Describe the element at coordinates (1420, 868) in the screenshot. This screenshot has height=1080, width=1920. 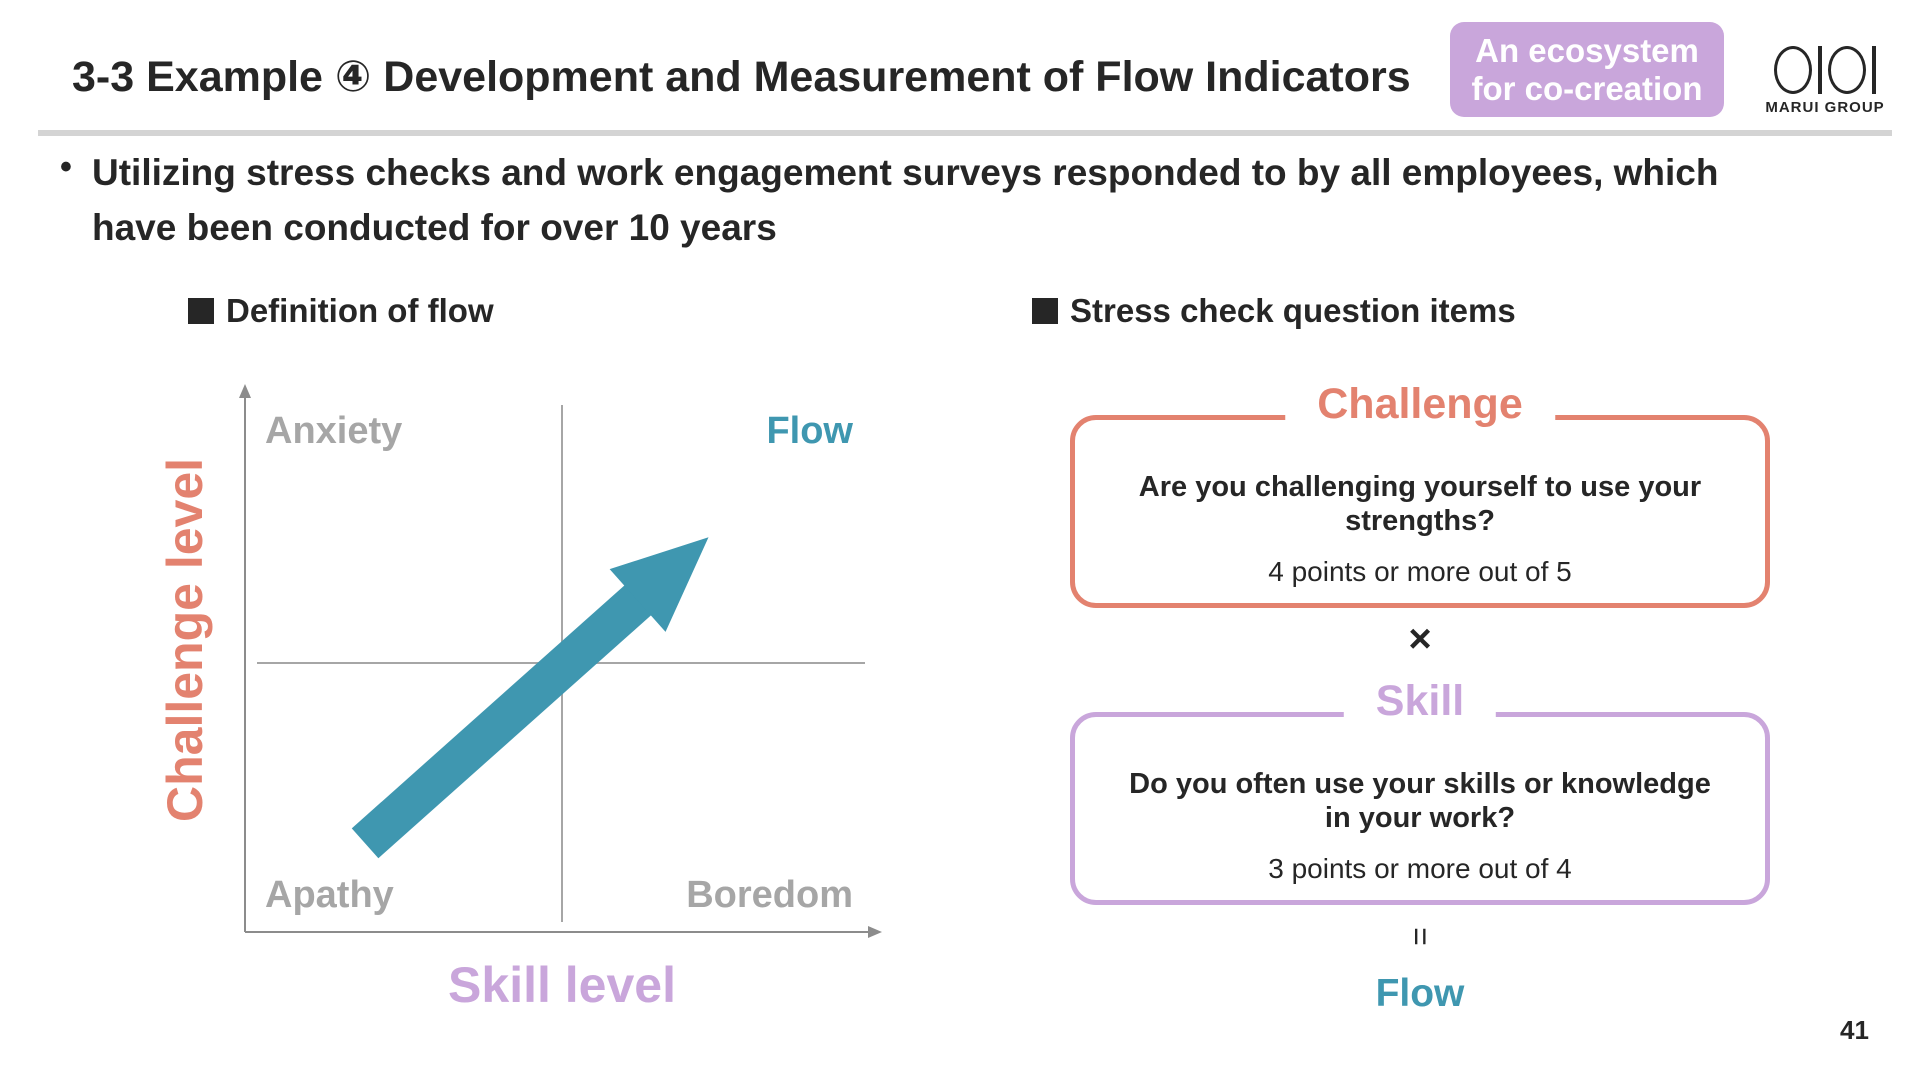
I see `skill-criterion: 3 points or more out of 4` at that location.